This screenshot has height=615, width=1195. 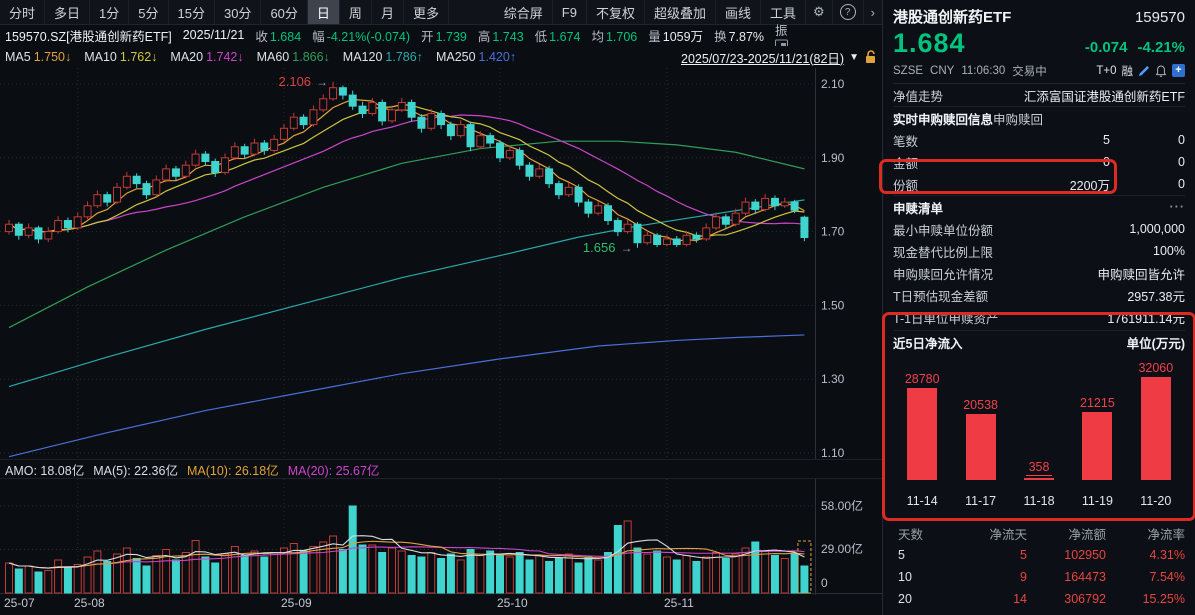 What do you see at coordinates (38, 57) in the screenshot?
I see `ma5-value: MA5 1.750↓` at bounding box center [38, 57].